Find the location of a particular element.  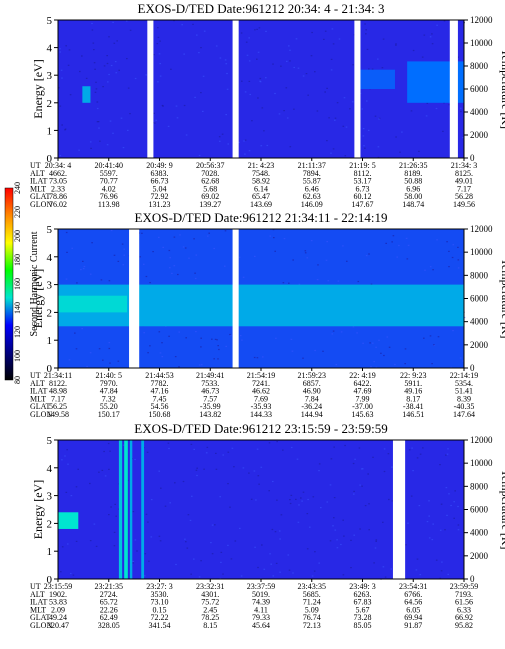

info-cell: 49.24 is located at coordinates (58, 617).